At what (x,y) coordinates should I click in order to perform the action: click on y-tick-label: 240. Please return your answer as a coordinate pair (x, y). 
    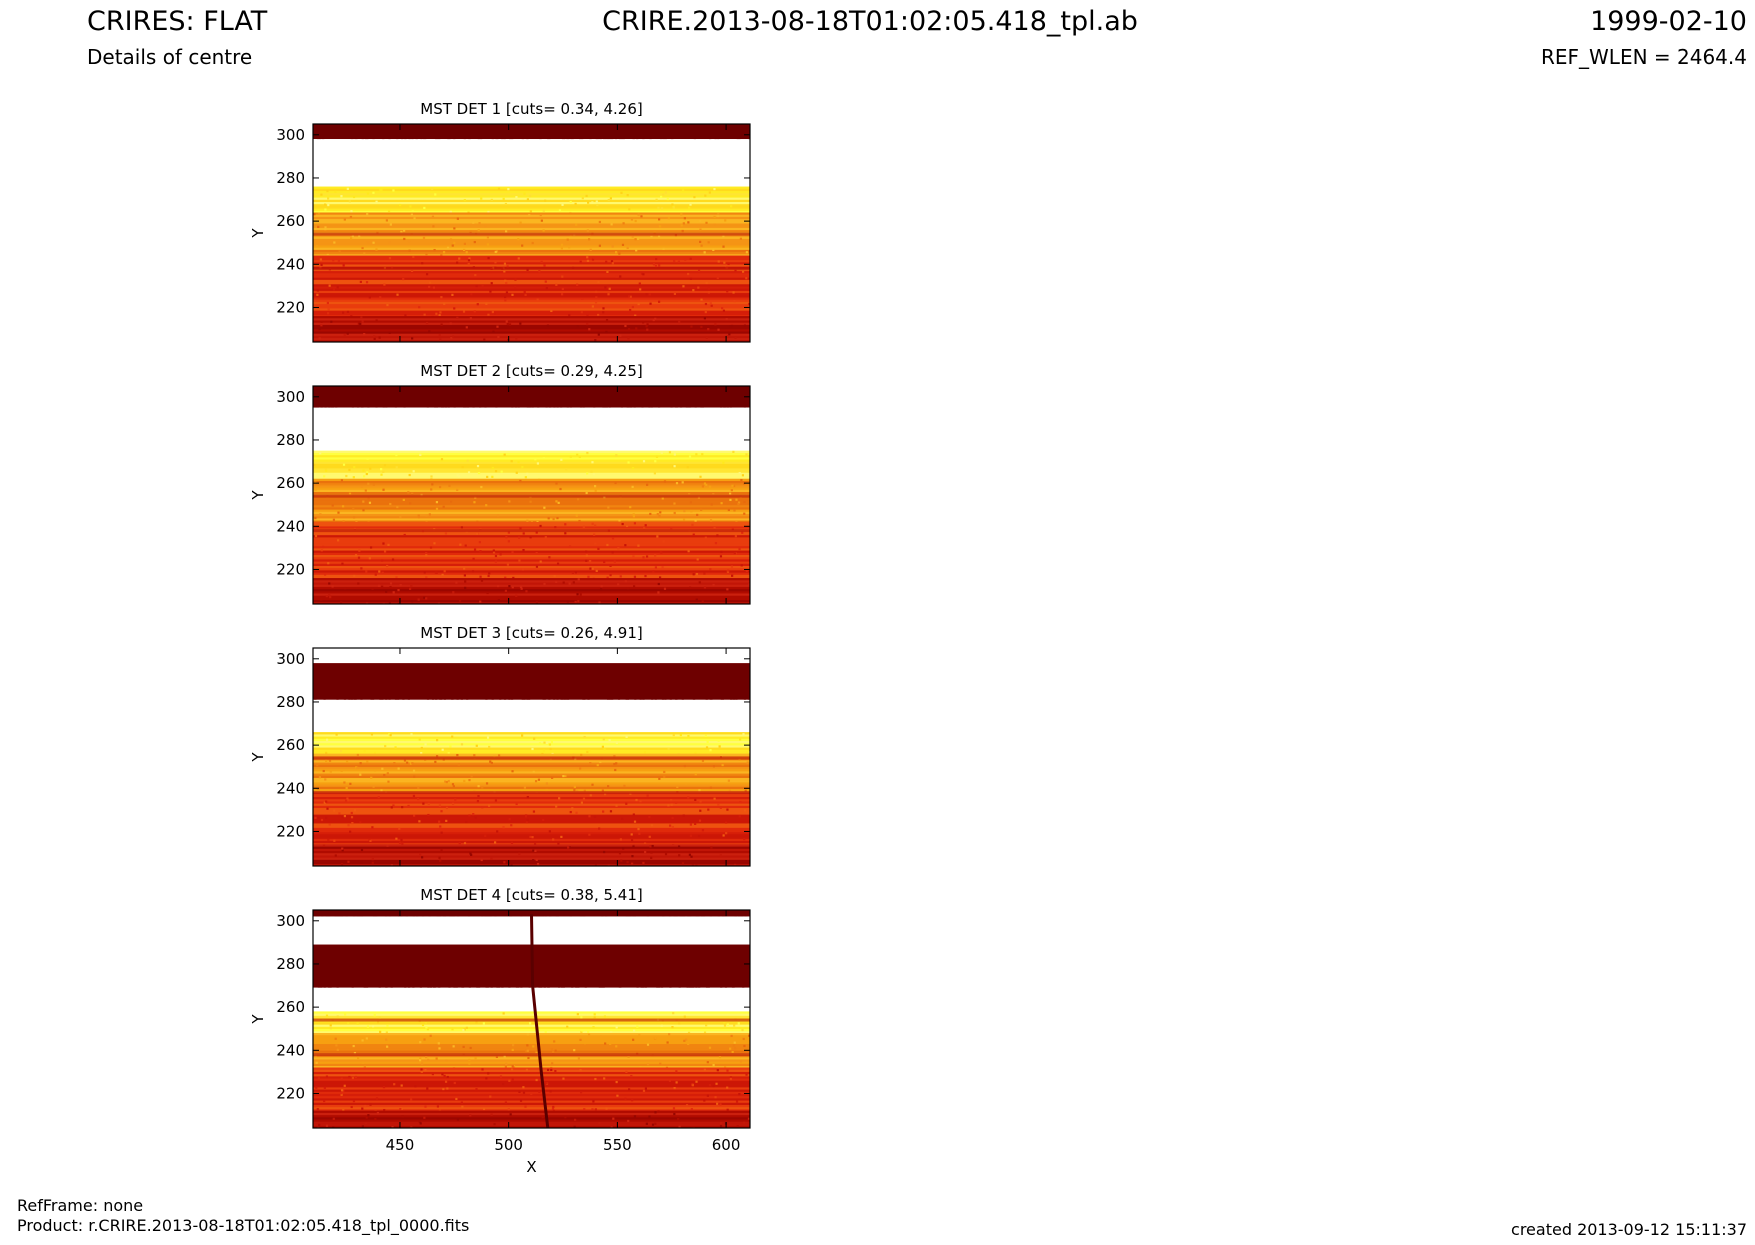
    Looking at the image, I should click on (290, 264).